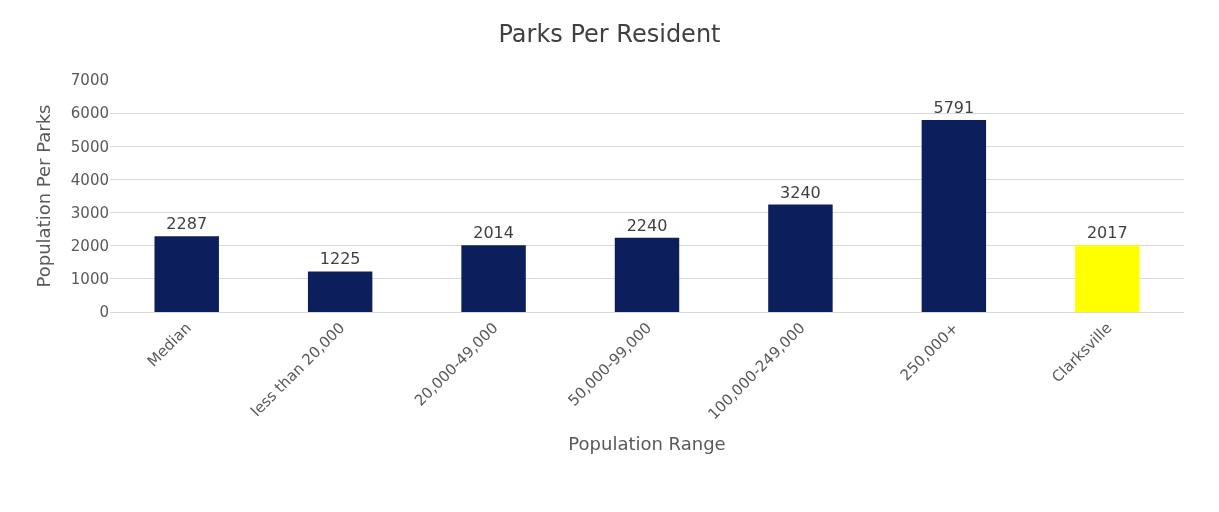 The image size is (1219, 512). I want to click on data-label: 2014, so click(493, 233).